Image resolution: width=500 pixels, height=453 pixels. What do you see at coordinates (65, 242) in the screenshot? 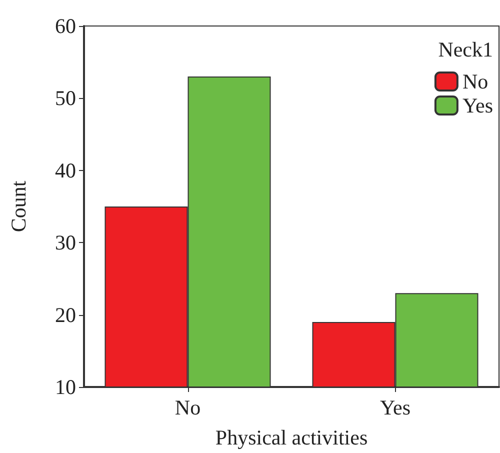
I see `y-tick-label: 30` at bounding box center [65, 242].